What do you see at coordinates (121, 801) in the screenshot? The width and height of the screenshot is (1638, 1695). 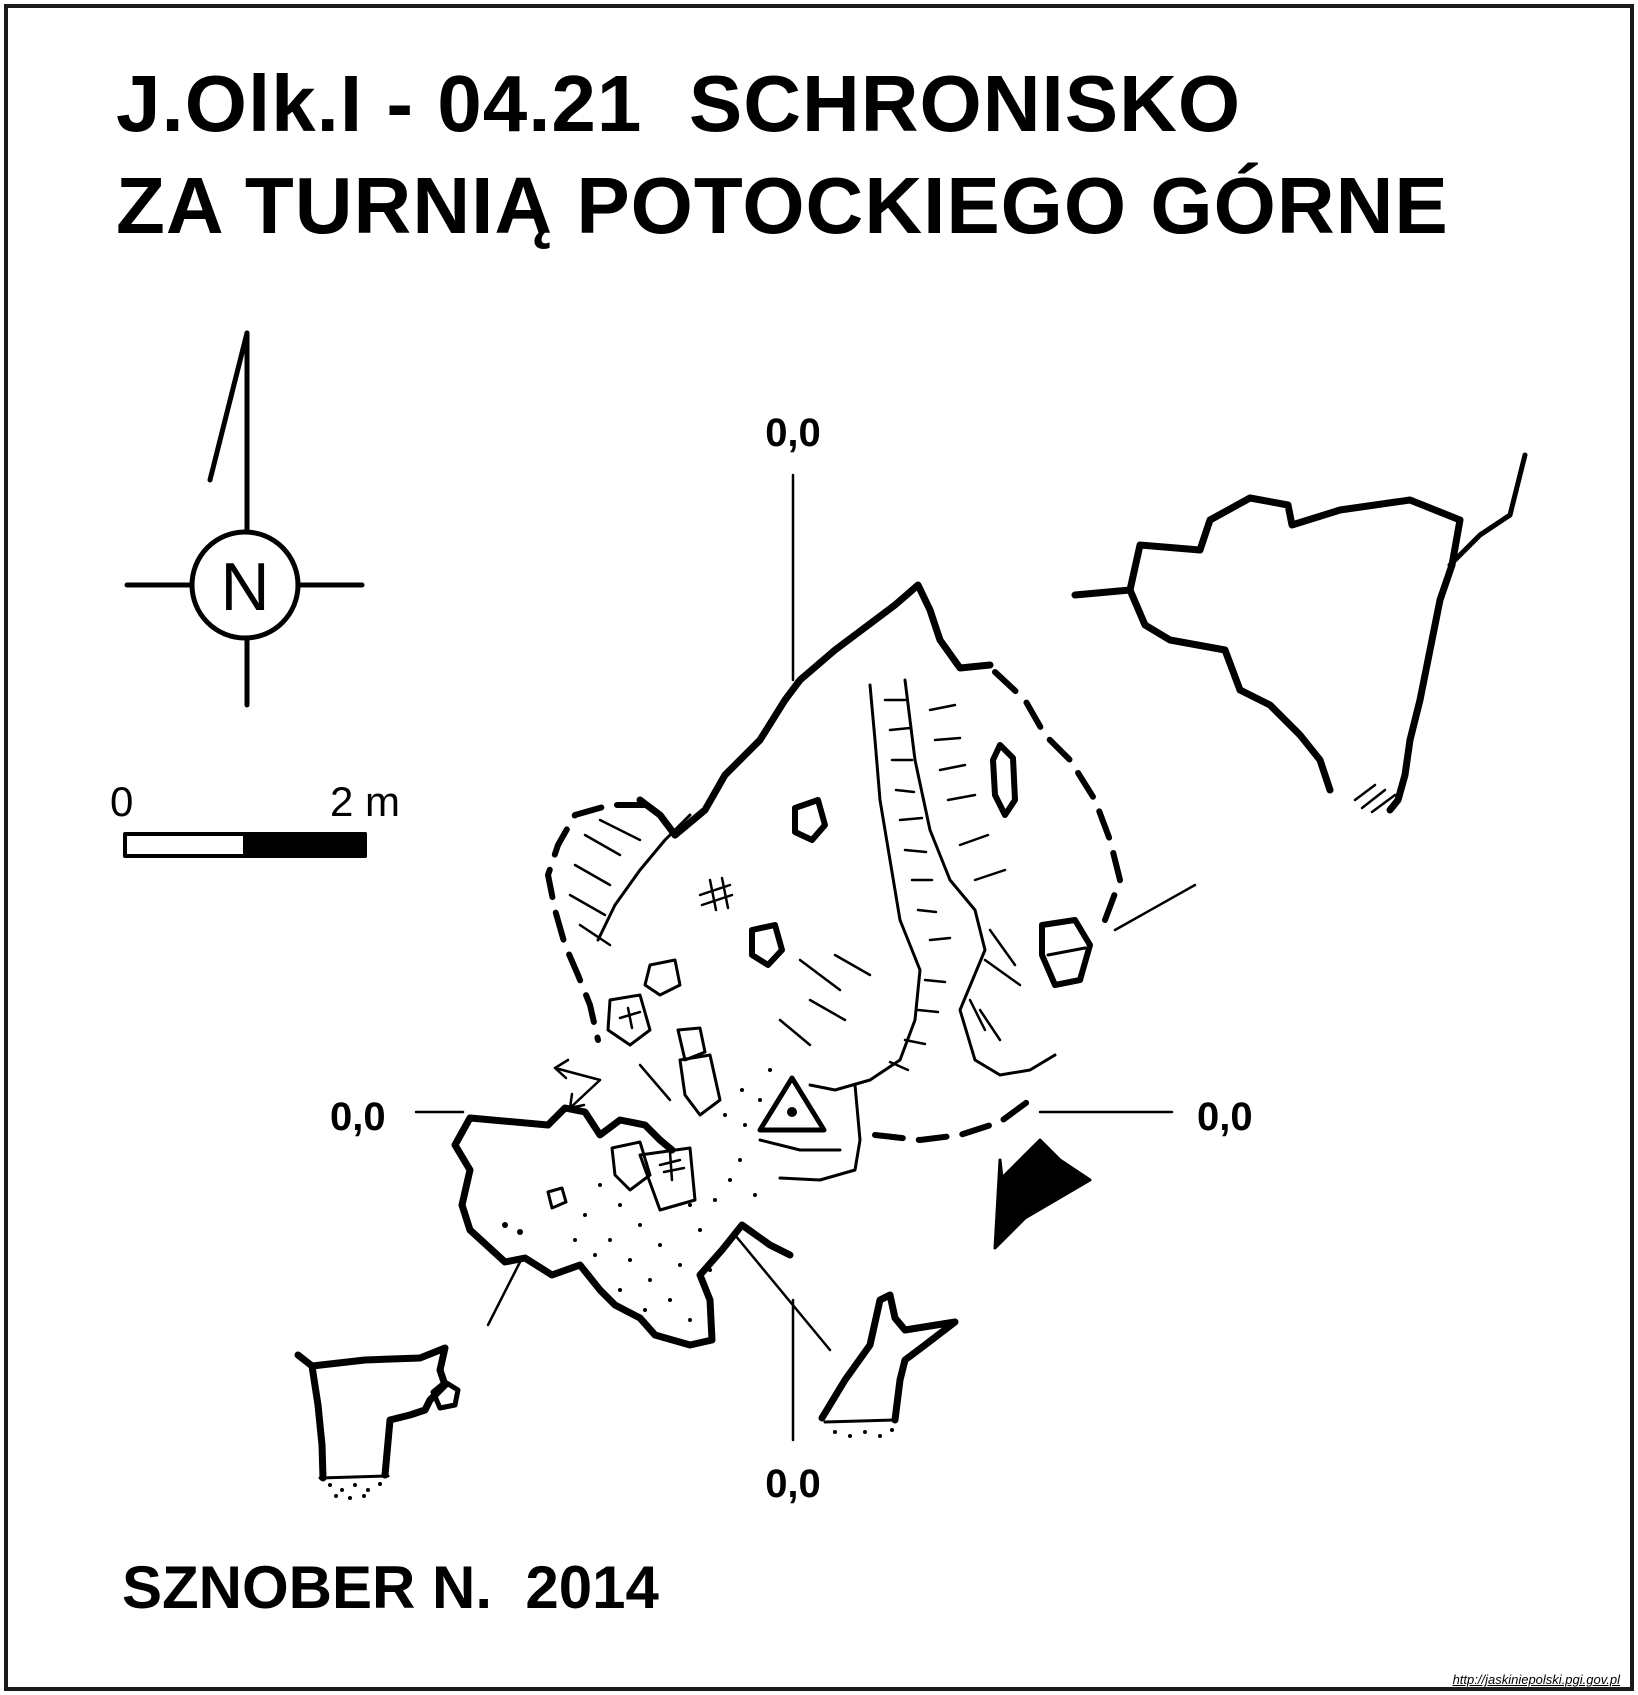 I see `scale-start-label: 0` at bounding box center [121, 801].